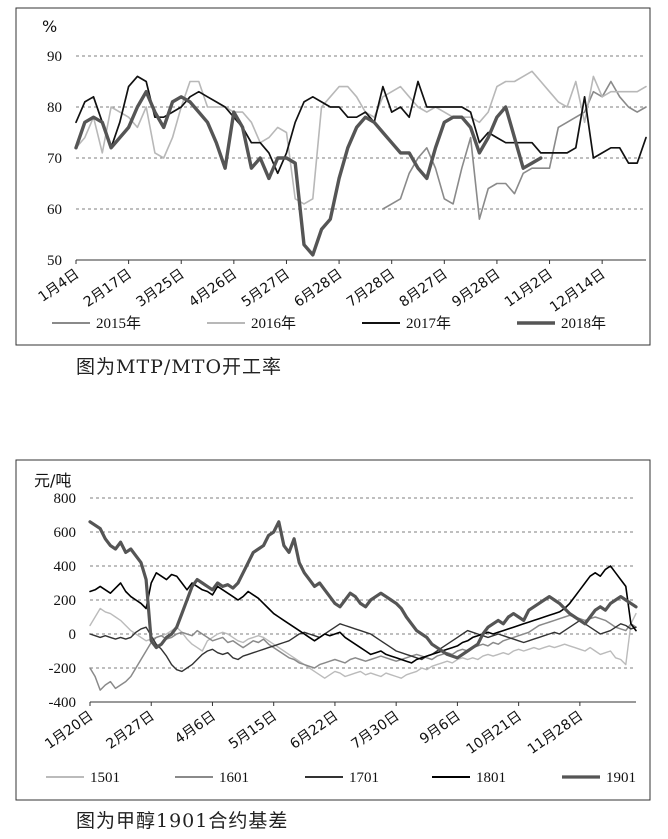 The width and height of the screenshot is (668, 839). What do you see at coordinates (424, 288) in the screenshot?
I see `chart1-x-tick-label: 8月27日` at bounding box center [424, 288].